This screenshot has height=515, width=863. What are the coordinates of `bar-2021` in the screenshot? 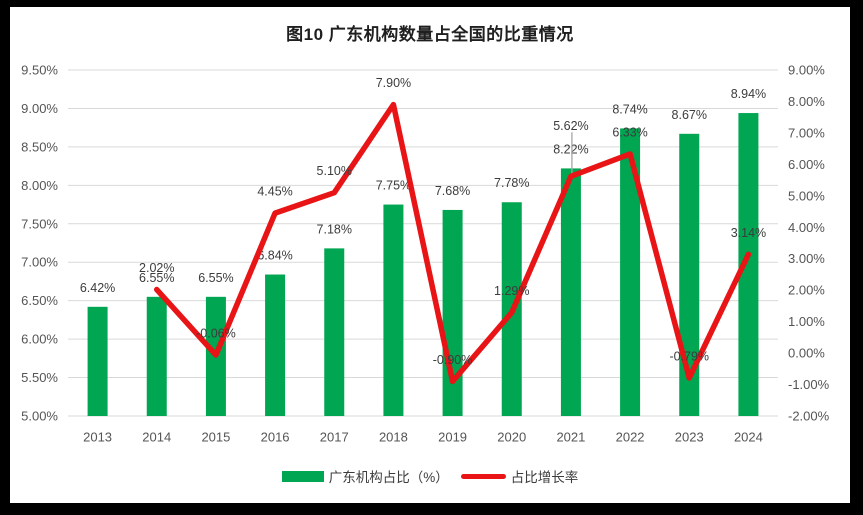 It's located at (570, 292).